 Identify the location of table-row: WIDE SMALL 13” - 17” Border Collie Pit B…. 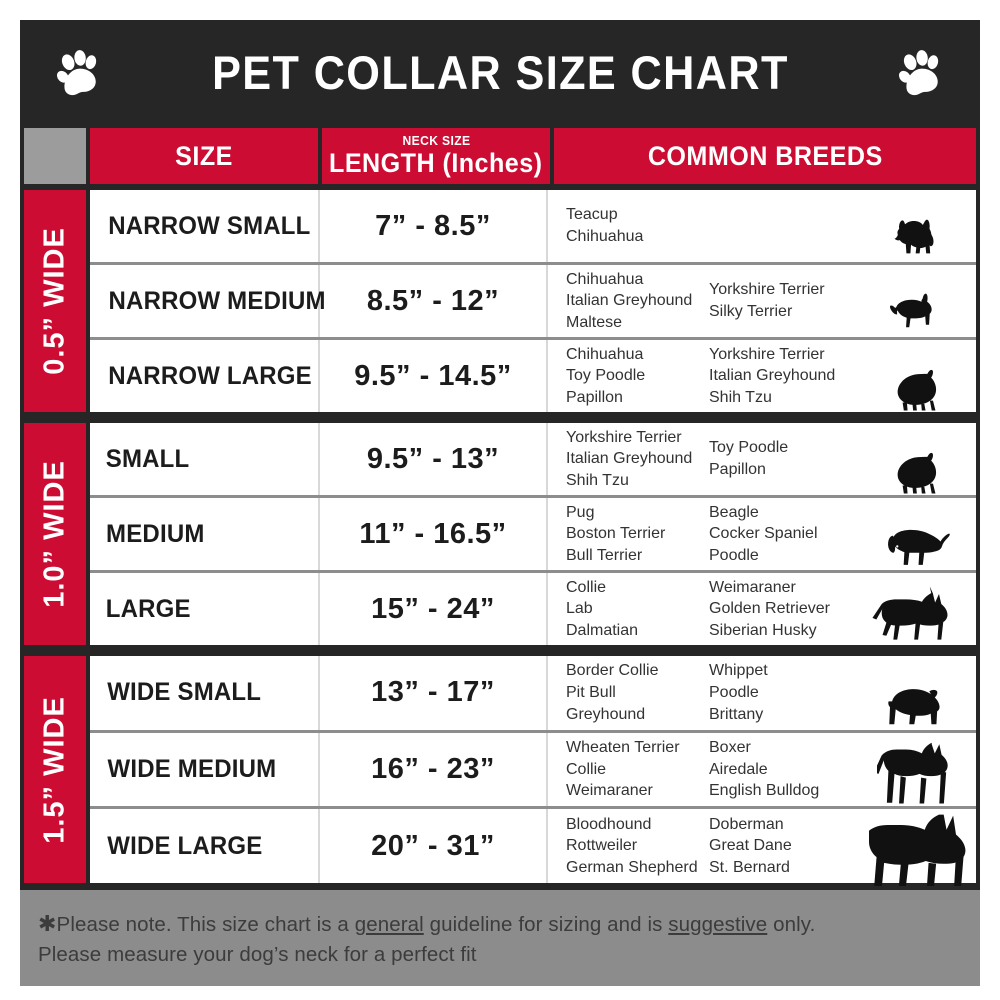
(533, 693).